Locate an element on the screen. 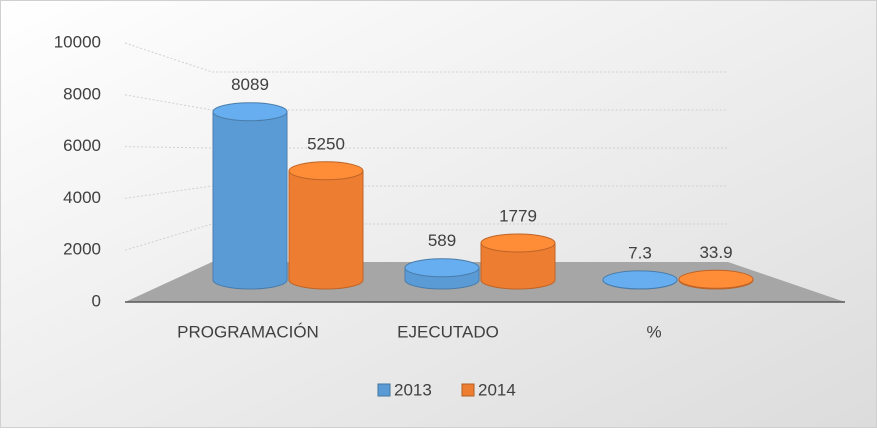  value-label: 5250 is located at coordinates (326, 143).